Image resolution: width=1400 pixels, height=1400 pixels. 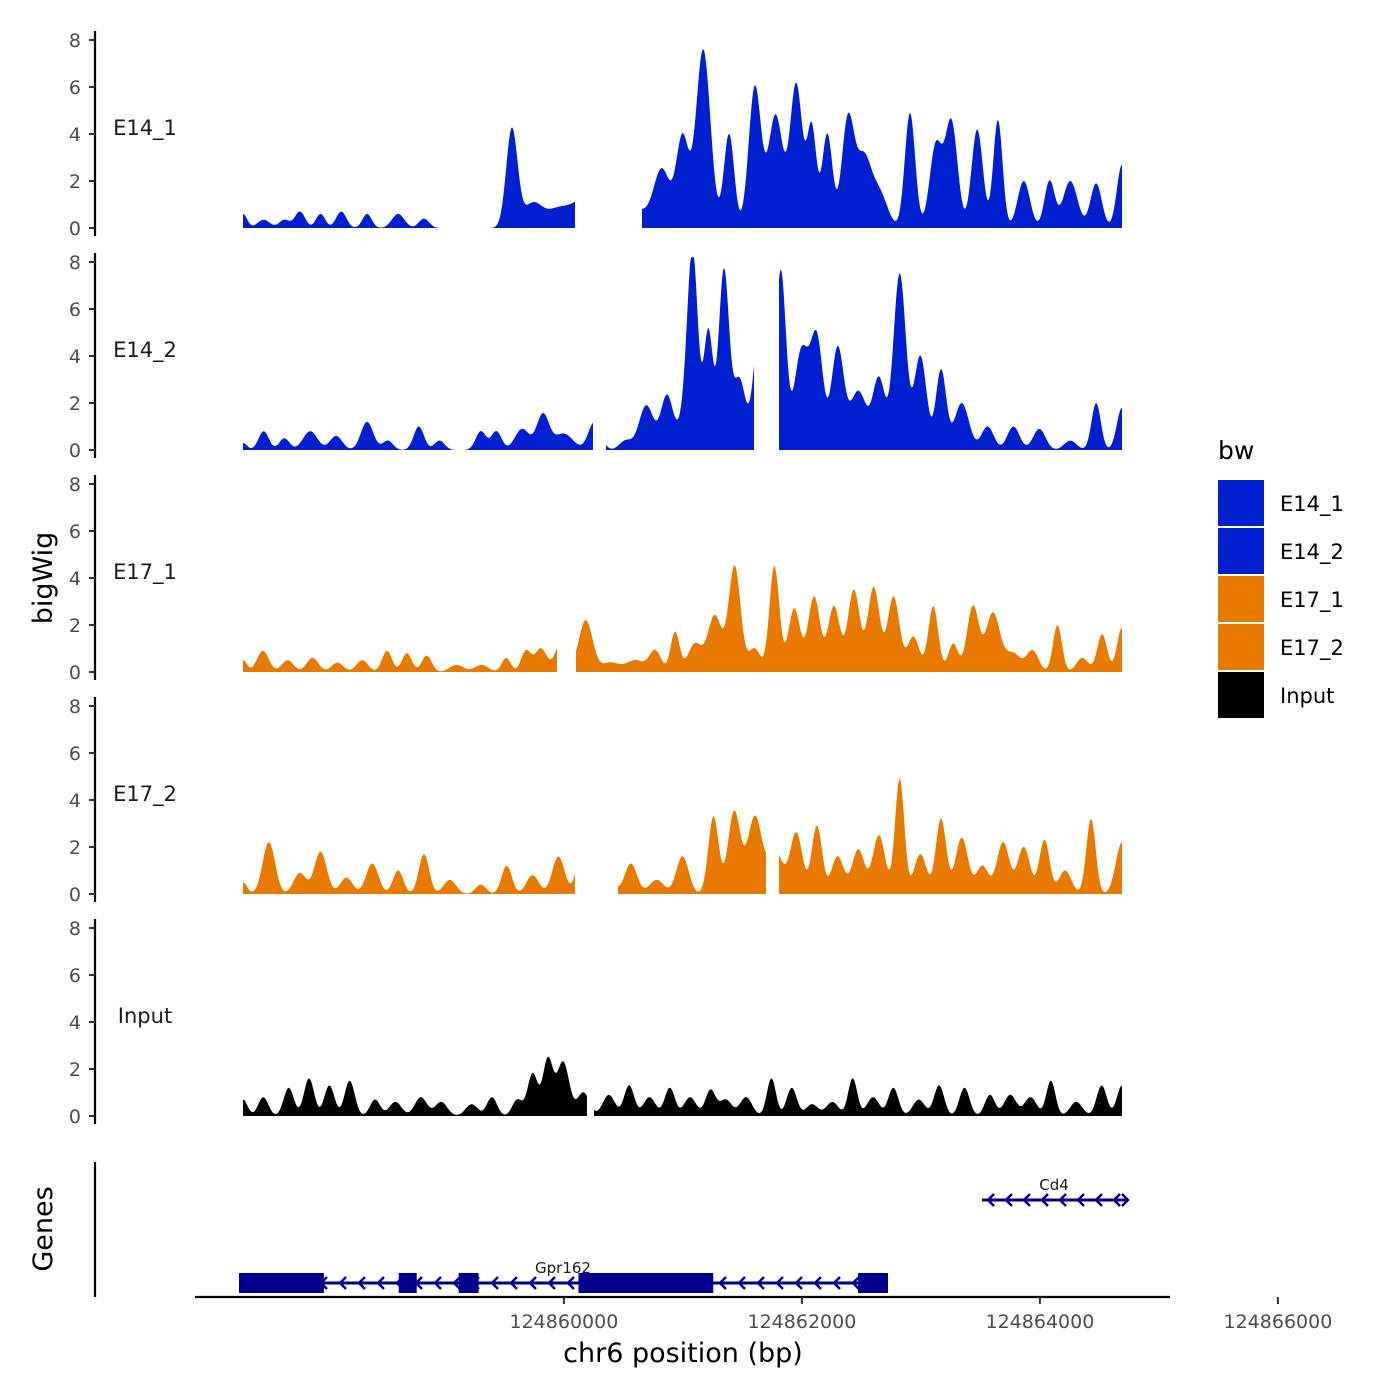 I want to click on track-label-e17-1: E17_1, so click(x=145, y=572).